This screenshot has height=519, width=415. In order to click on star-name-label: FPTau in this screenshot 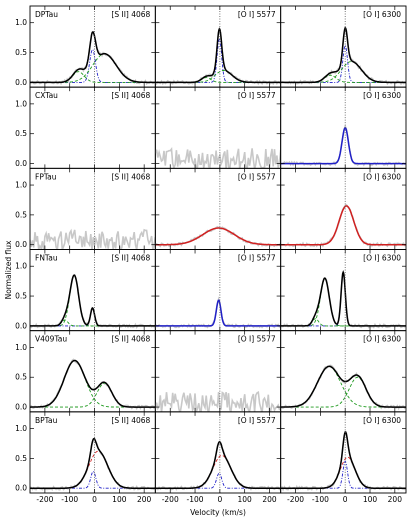, I will do `click(46, 176)`.